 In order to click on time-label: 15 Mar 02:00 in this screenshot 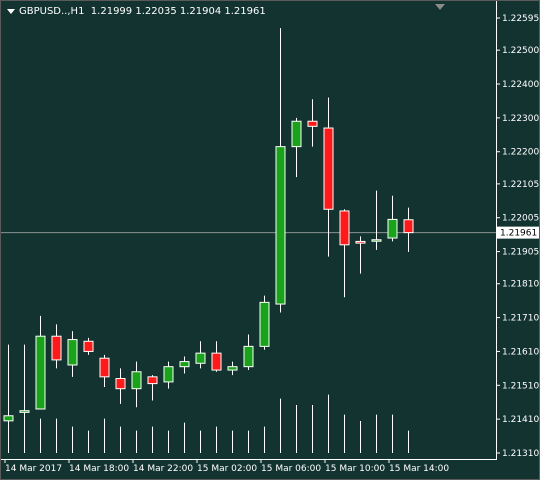, I will do `click(227, 469)`.